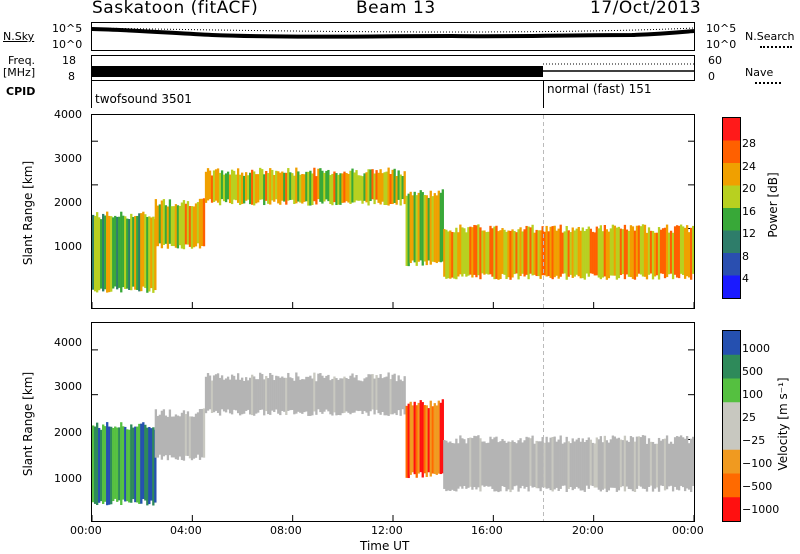 The height and width of the screenshot is (554, 800). Describe the element at coordinates (588, 530) in the screenshot. I see `xtick-2000: 20:00` at that location.